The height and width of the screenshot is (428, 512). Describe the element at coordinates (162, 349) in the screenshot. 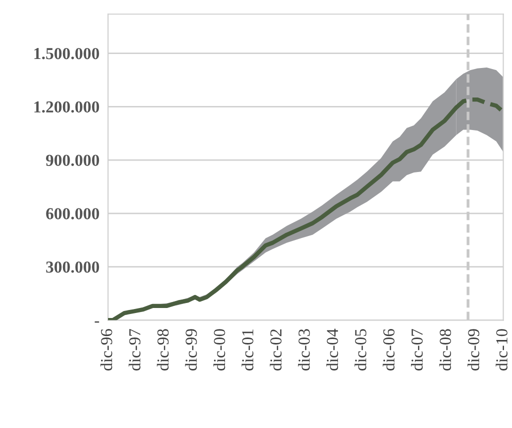

I see `x-tick-label: dic-98` at that location.